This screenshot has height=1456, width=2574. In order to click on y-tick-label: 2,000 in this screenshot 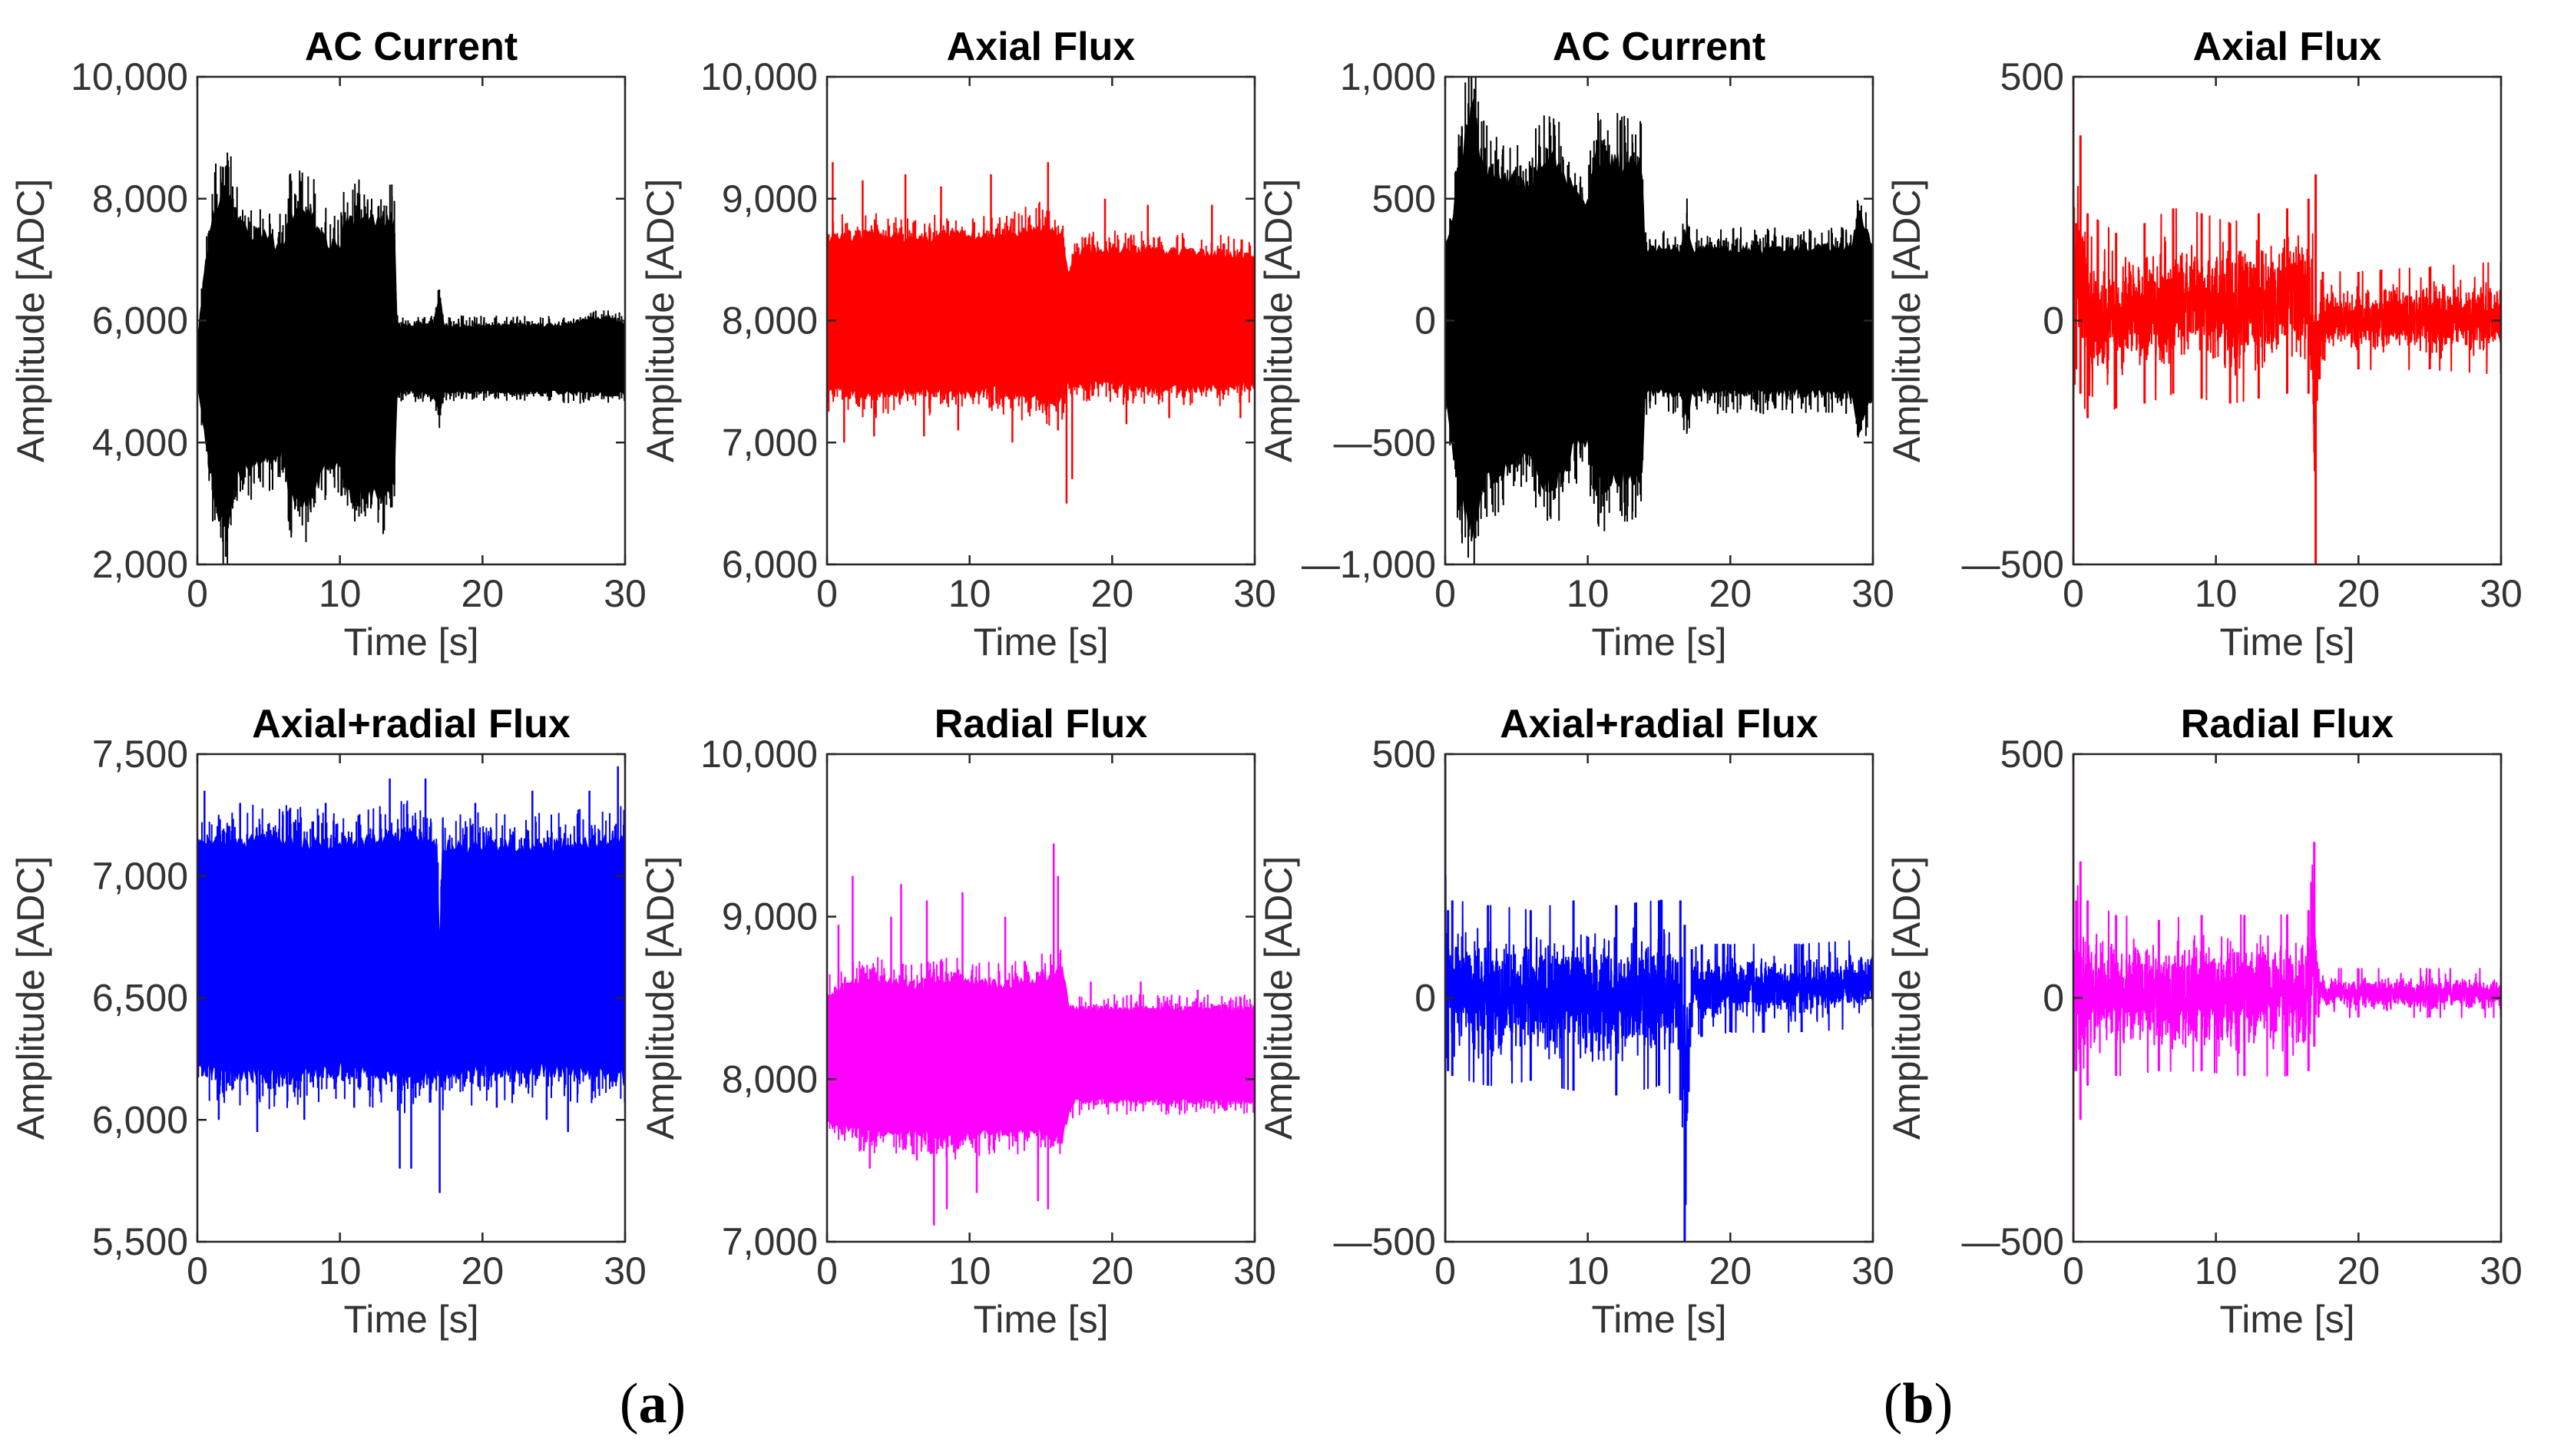, I will do `click(140, 564)`.